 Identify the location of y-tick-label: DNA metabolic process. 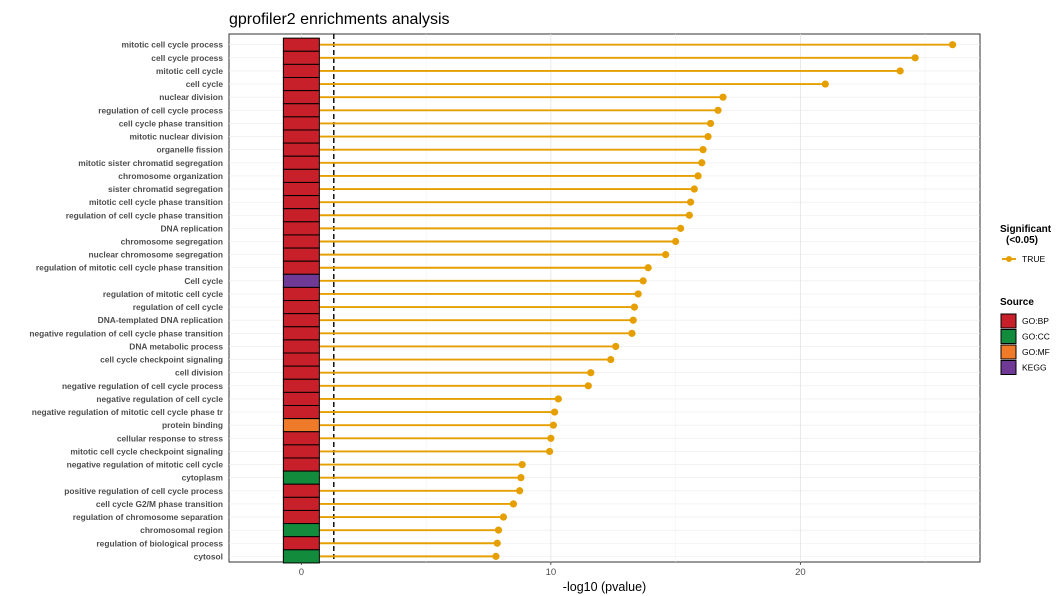
(176, 346).